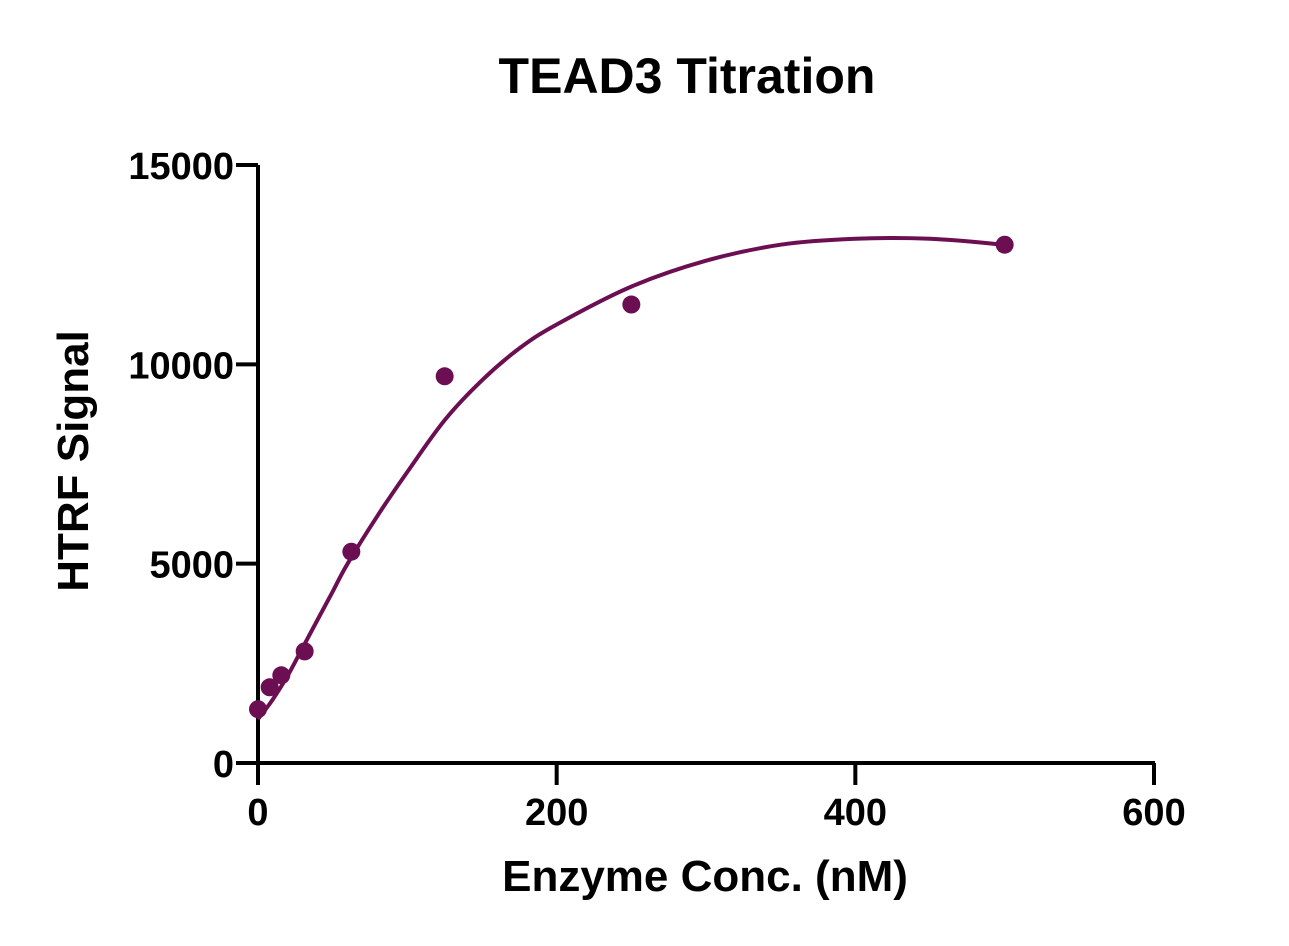 The width and height of the screenshot is (1289, 946). I want to click on x-axis-ticks: 0 200 400 600, so click(716, 798).